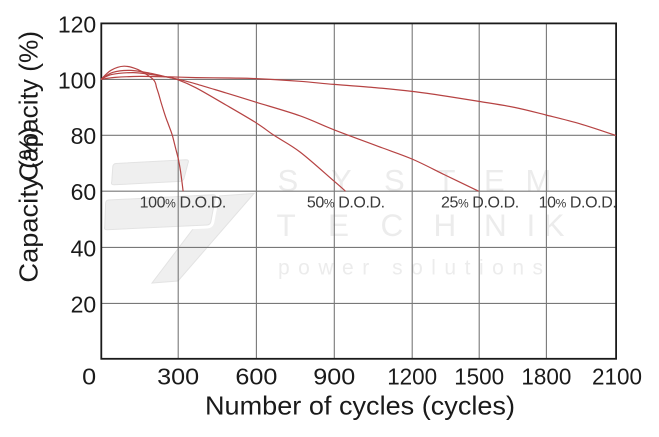 The height and width of the screenshot is (437, 659). What do you see at coordinates (334, 376) in the screenshot?
I see `svg-text: 900` at bounding box center [334, 376].